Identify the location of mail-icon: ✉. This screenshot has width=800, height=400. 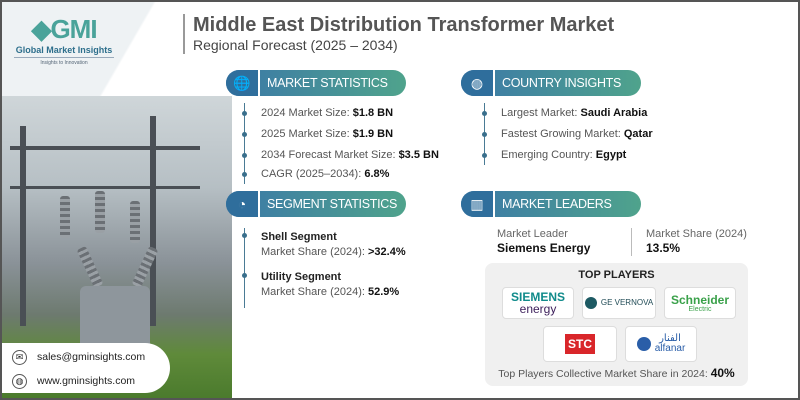
(19, 357).